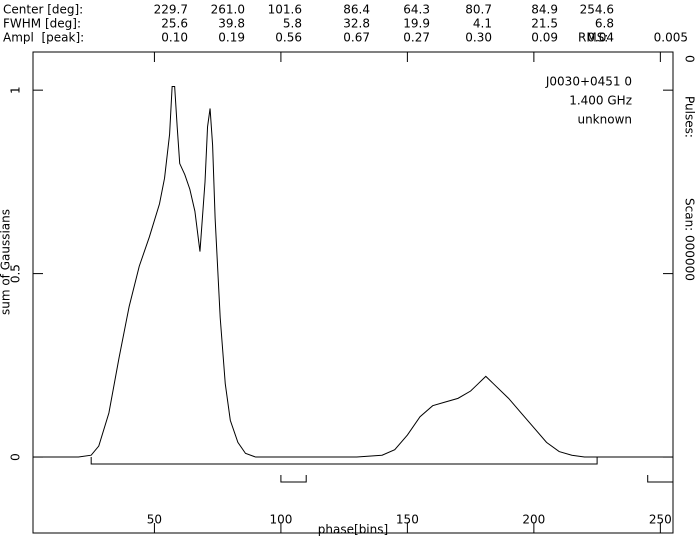 The image size is (697, 541). What do you see at coordinates (356, 24) in the screenshot?
I see `cell: 32.8` at bounding box center [356, 24].